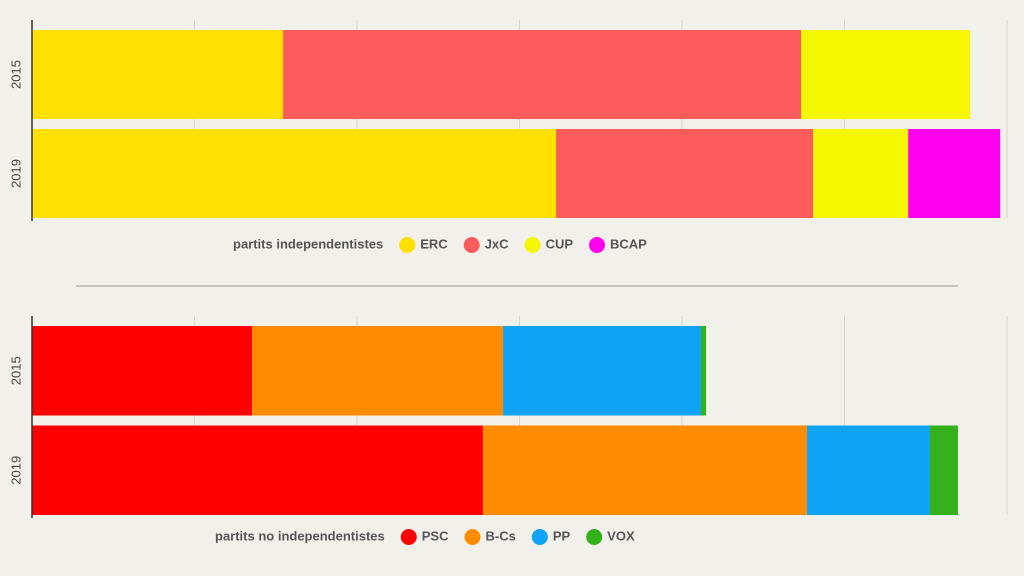  I want to click on legend-item: ERC, so click(434, 243).